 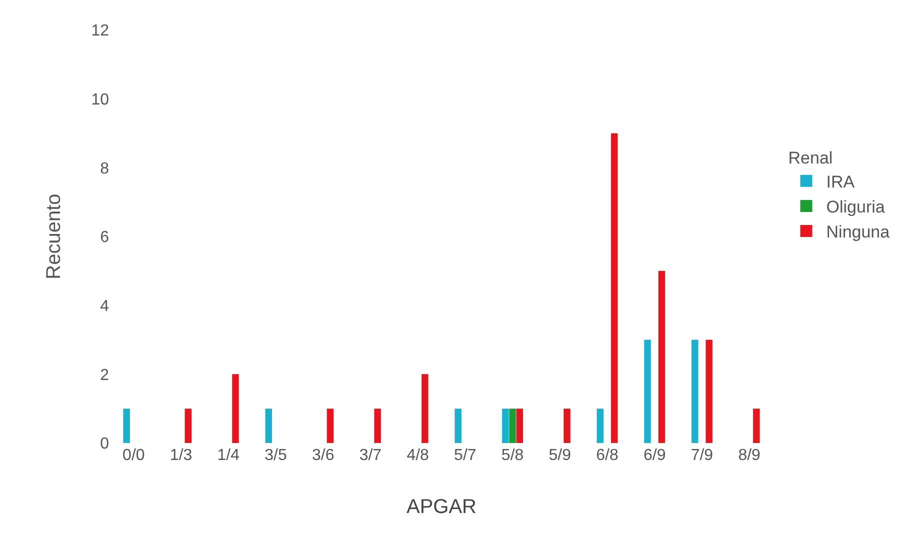 I want to click on legend-title: Renal, so click(x=810, y=158).